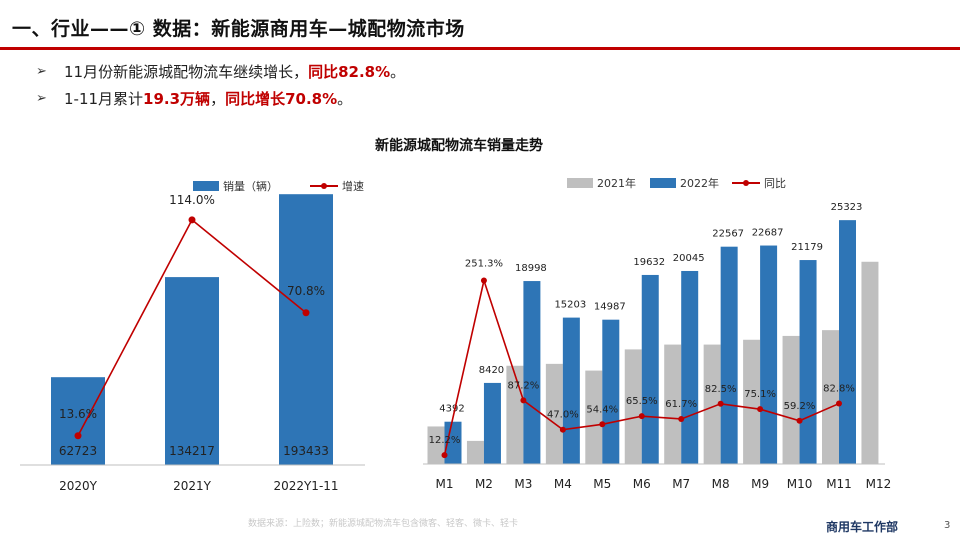 The height and width of the screenshot is (540, 960). I want to click on bar-2022-value-label: 25323, so click(847, 207).